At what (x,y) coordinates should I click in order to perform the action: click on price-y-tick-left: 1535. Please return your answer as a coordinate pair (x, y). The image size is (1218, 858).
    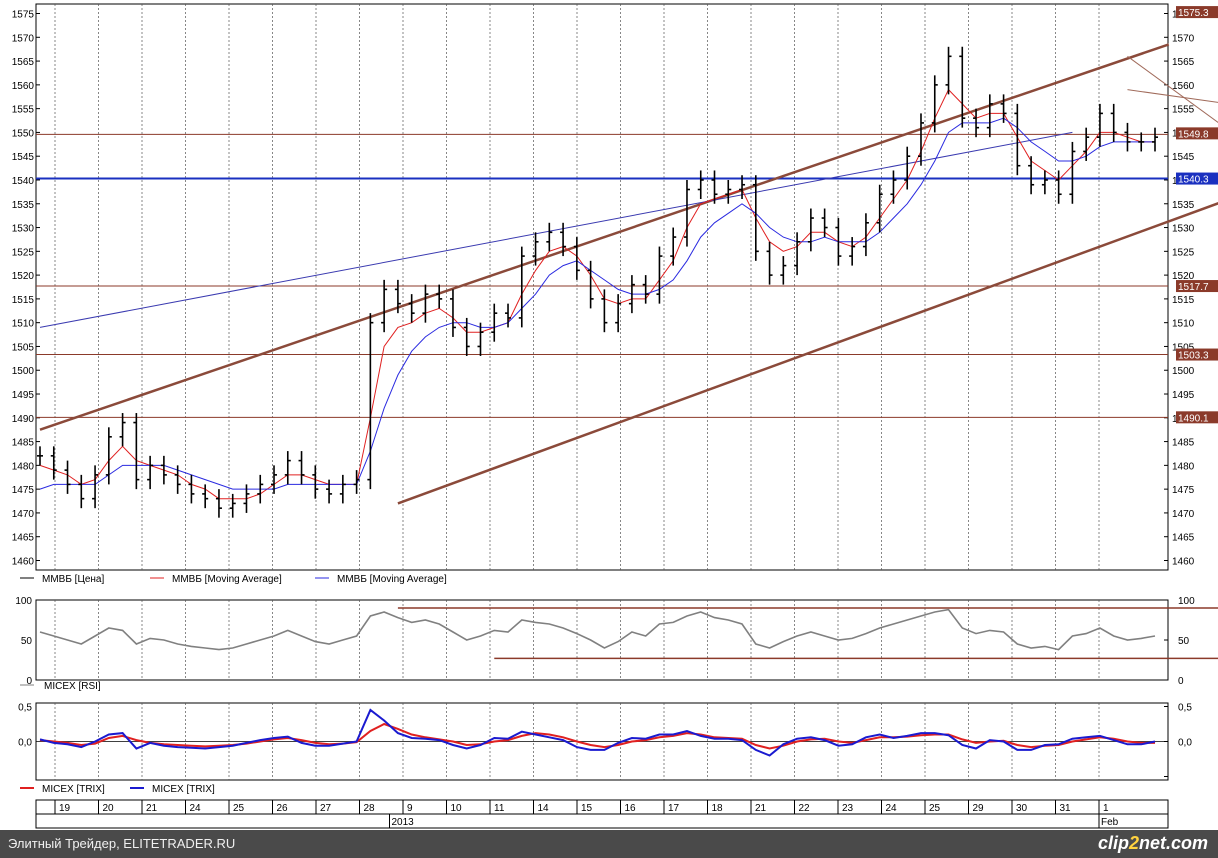
    Looking at the image, I should click on (23, 205).